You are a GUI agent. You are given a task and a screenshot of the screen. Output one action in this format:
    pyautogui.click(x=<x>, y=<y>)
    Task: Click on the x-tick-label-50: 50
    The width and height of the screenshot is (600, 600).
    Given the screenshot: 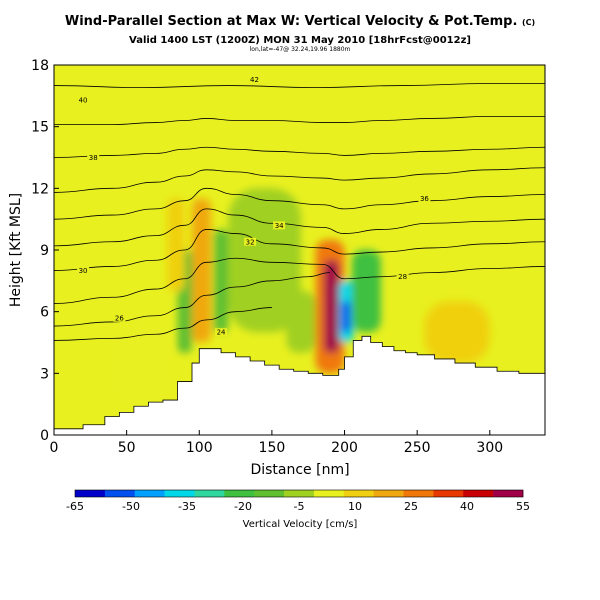 What is the action you would take?
    pyautogui.click(x=127, y=448)
    